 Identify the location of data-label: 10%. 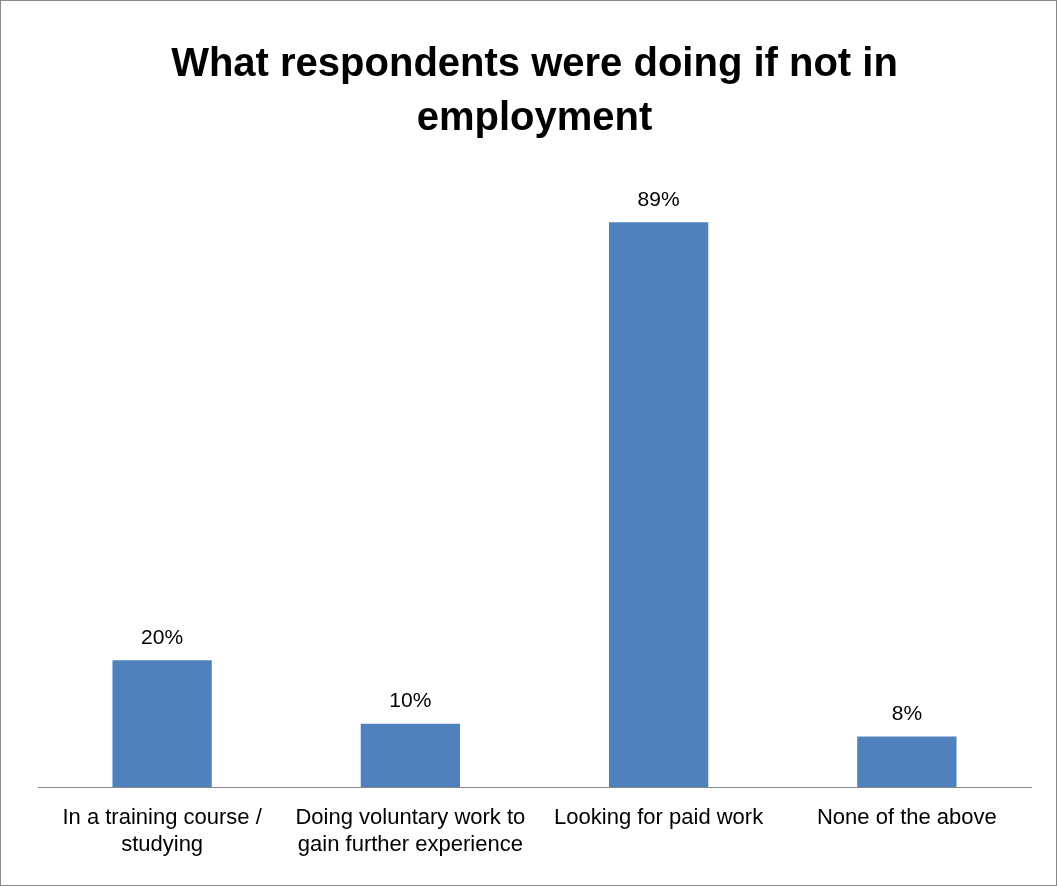
(410, 700).